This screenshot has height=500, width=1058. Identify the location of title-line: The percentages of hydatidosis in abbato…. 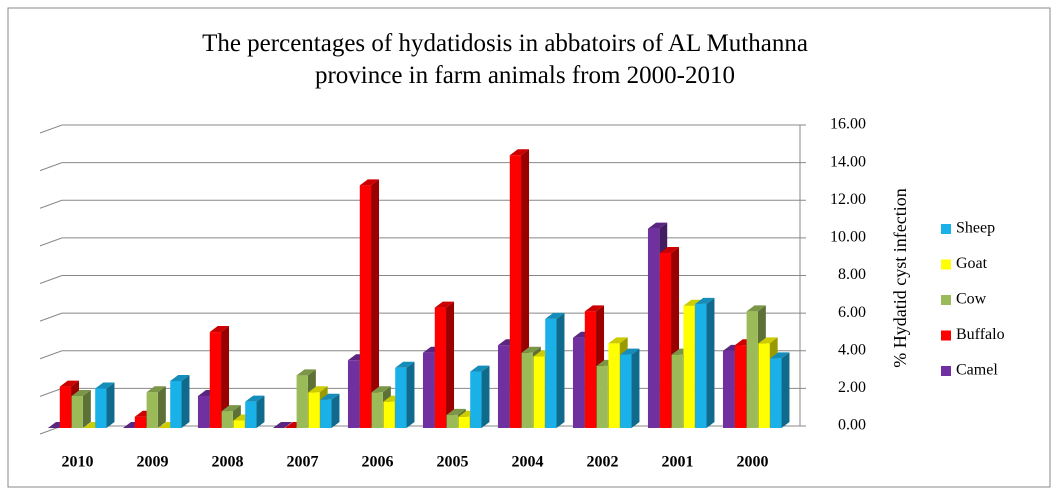
(505, 43).